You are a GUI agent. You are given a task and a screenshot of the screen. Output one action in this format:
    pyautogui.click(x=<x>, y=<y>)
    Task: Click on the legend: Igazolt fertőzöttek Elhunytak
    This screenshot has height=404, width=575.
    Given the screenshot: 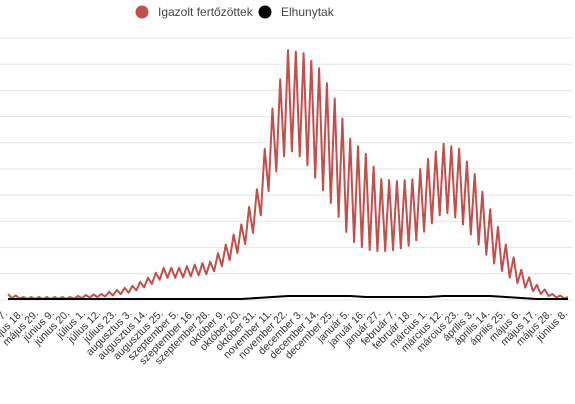 What is the action you would take?
    pyautogui.click(x=235, y=12)
    